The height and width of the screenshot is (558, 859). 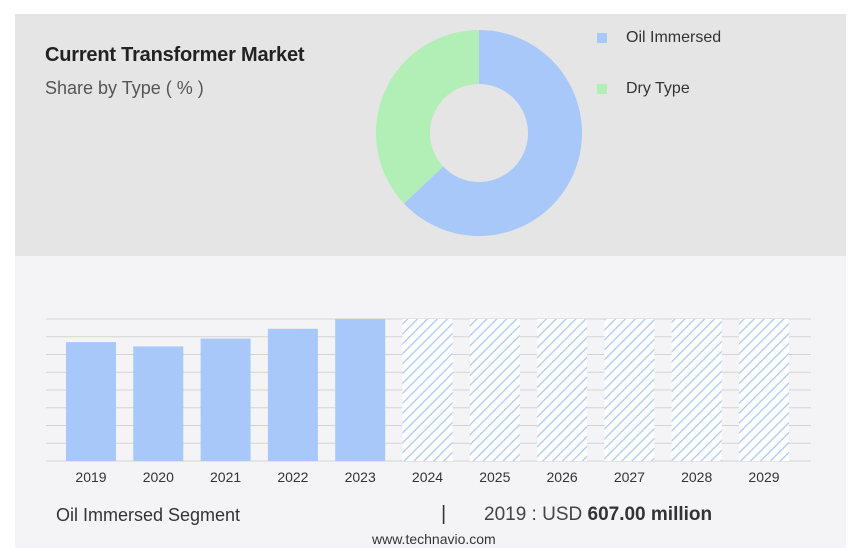 What do you see at coordinates (533, 514) in the screenshot?
I see `footer-year-label: 2019 : USD` at bounding box center [533, 514].